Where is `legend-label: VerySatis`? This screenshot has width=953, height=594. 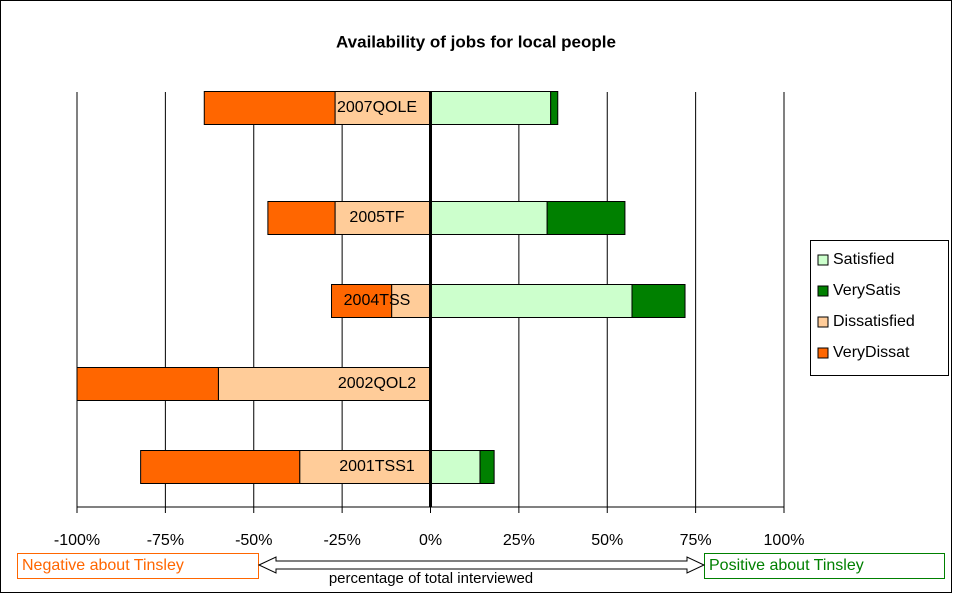 legend-label: VerySatis is located at coordinates (867, 290).